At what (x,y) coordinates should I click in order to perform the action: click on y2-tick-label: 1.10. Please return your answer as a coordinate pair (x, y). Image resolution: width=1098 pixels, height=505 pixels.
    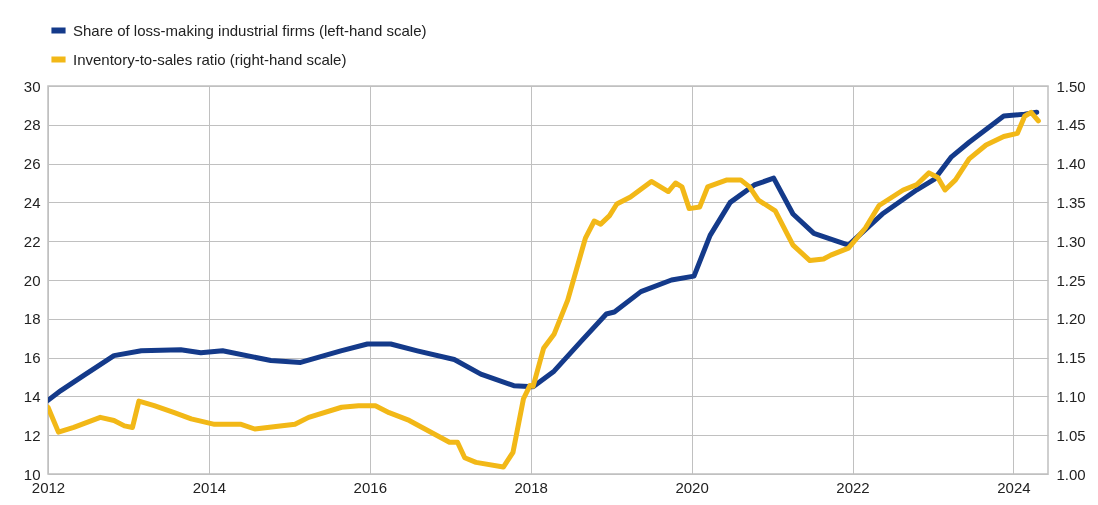
    Looking at the image, I should click on (1071, 396).